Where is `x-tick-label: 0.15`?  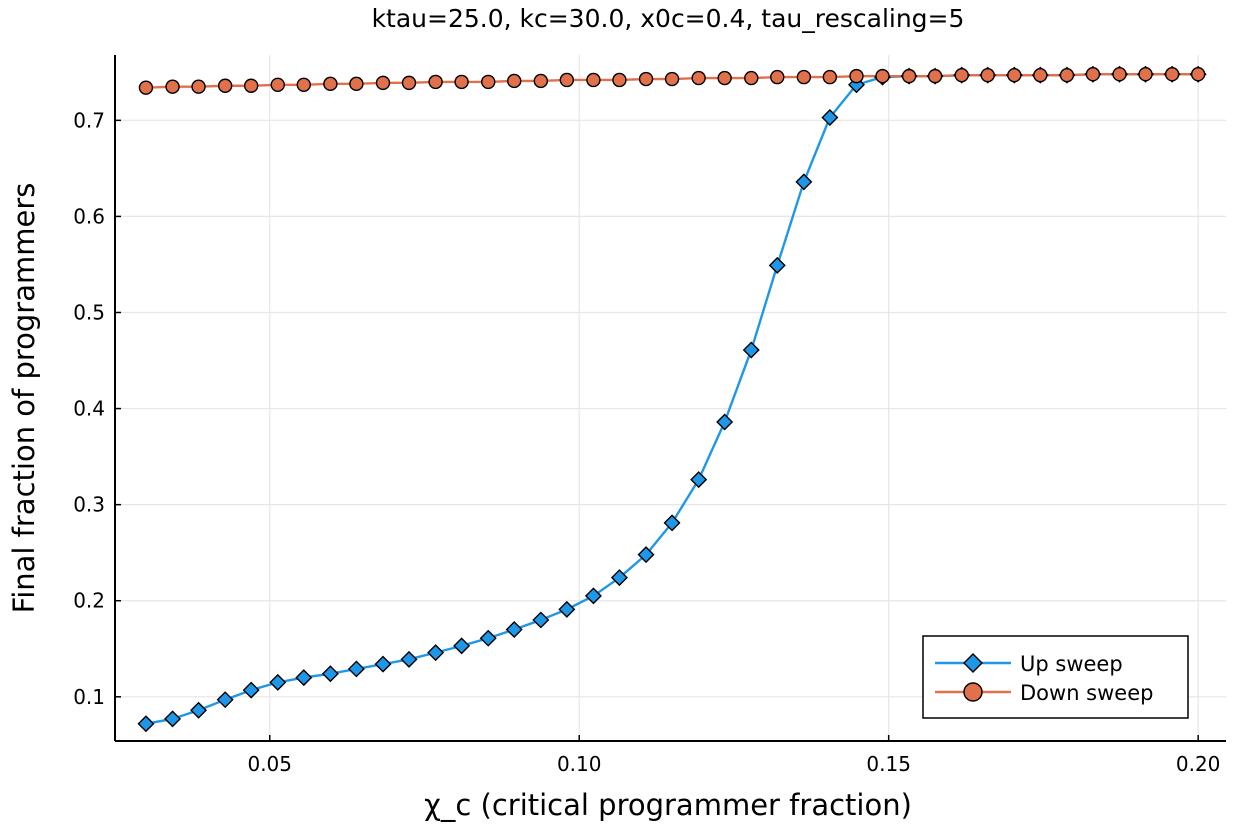
x-tick-label: 0.15 is located at coordinates (888, 764).